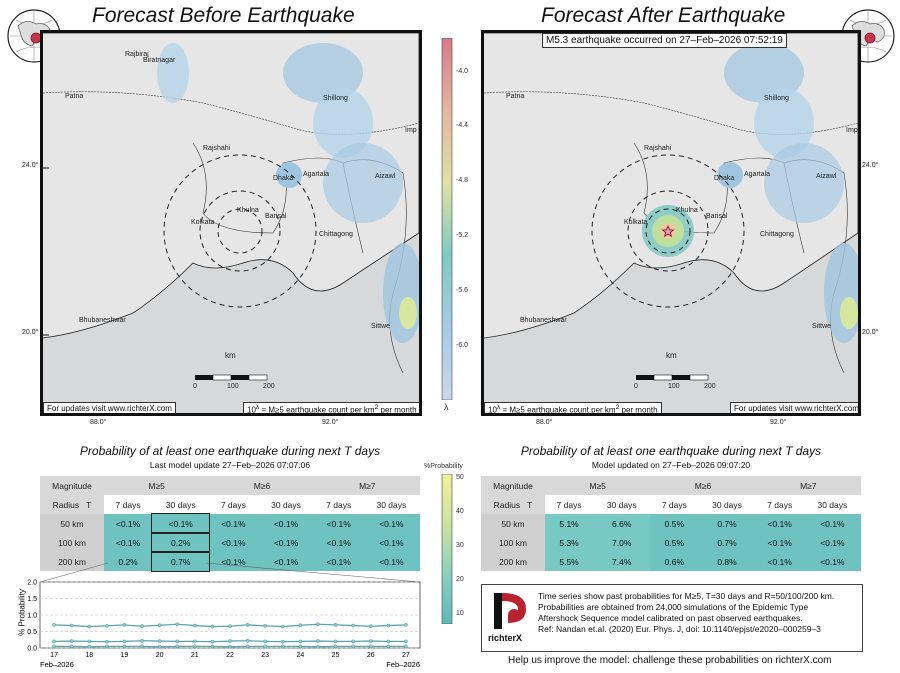 Image resolution: width=900 pixels, height=673 pixels. Describe the element at coordinates (513, 485) in the screenshot. I see `magnitude-header: Magnitude` at that location.